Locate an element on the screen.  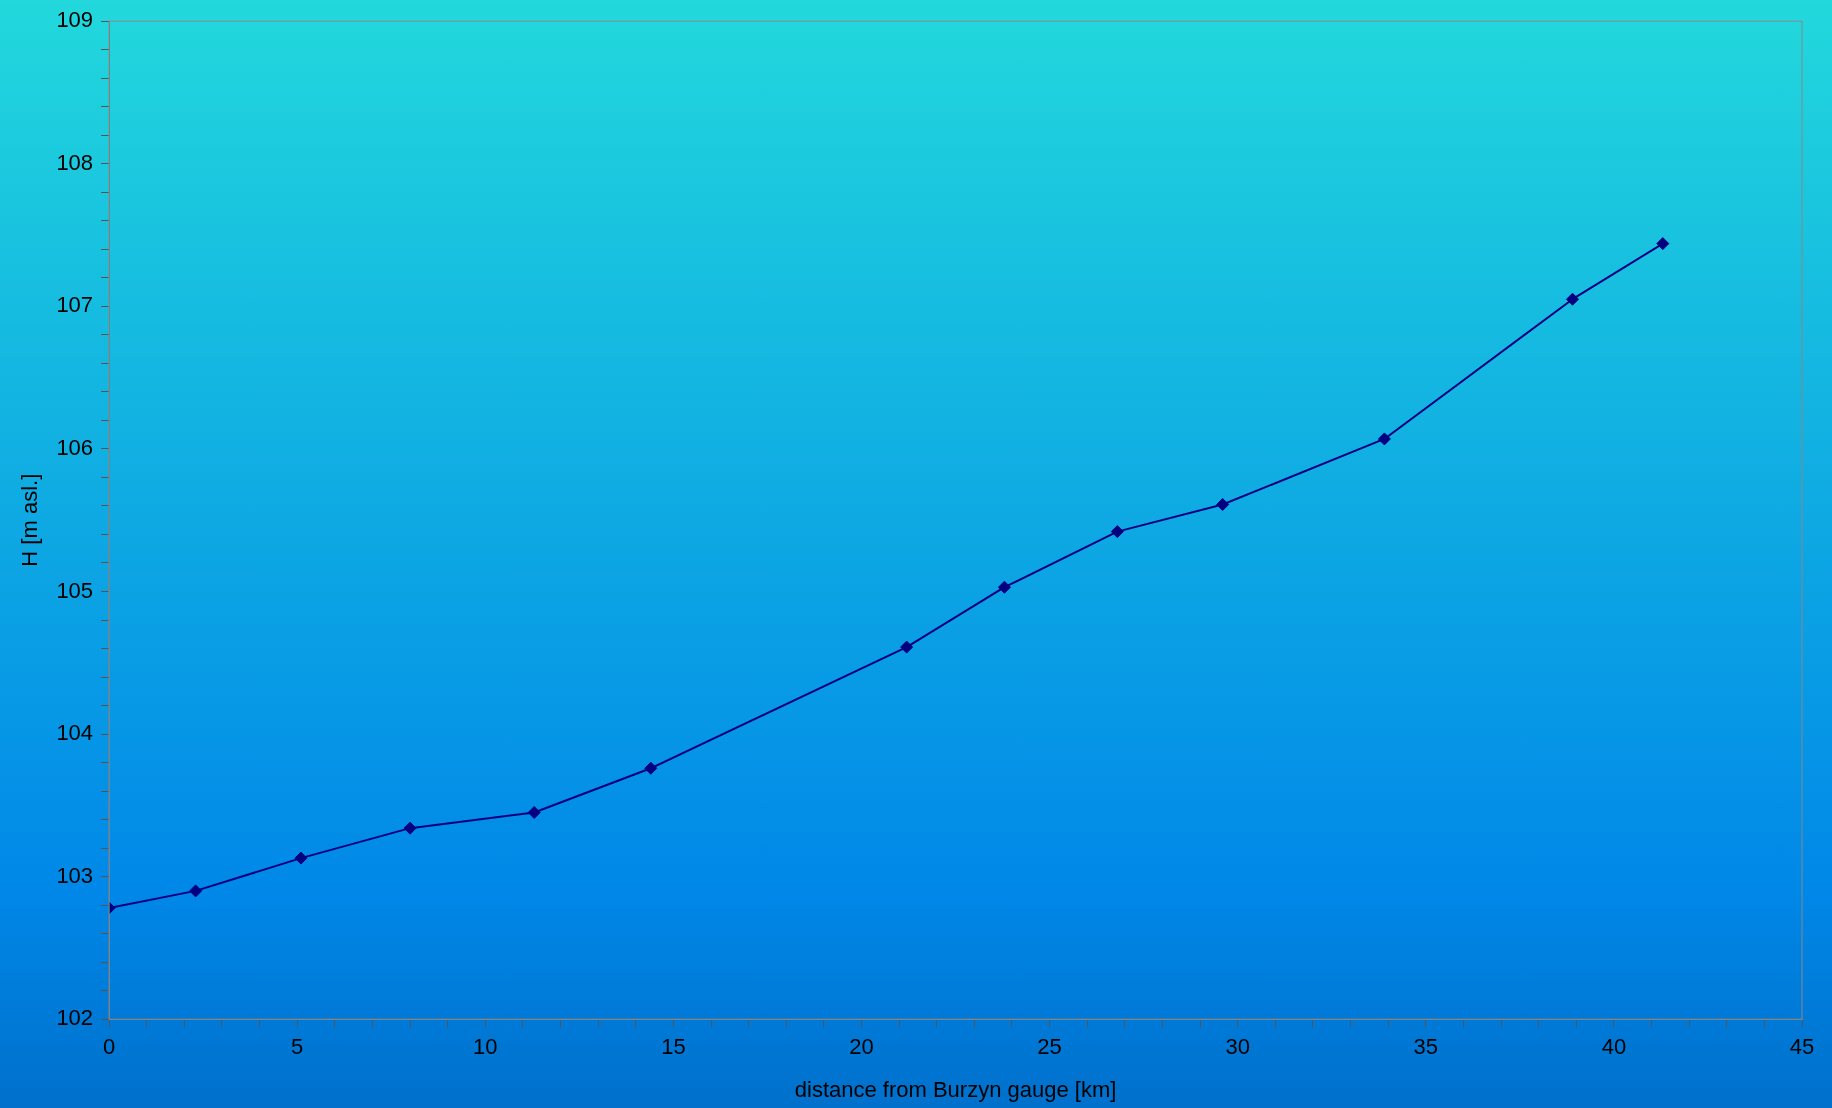
x-tick-label: 20 is located at coordinates (861, 1047).